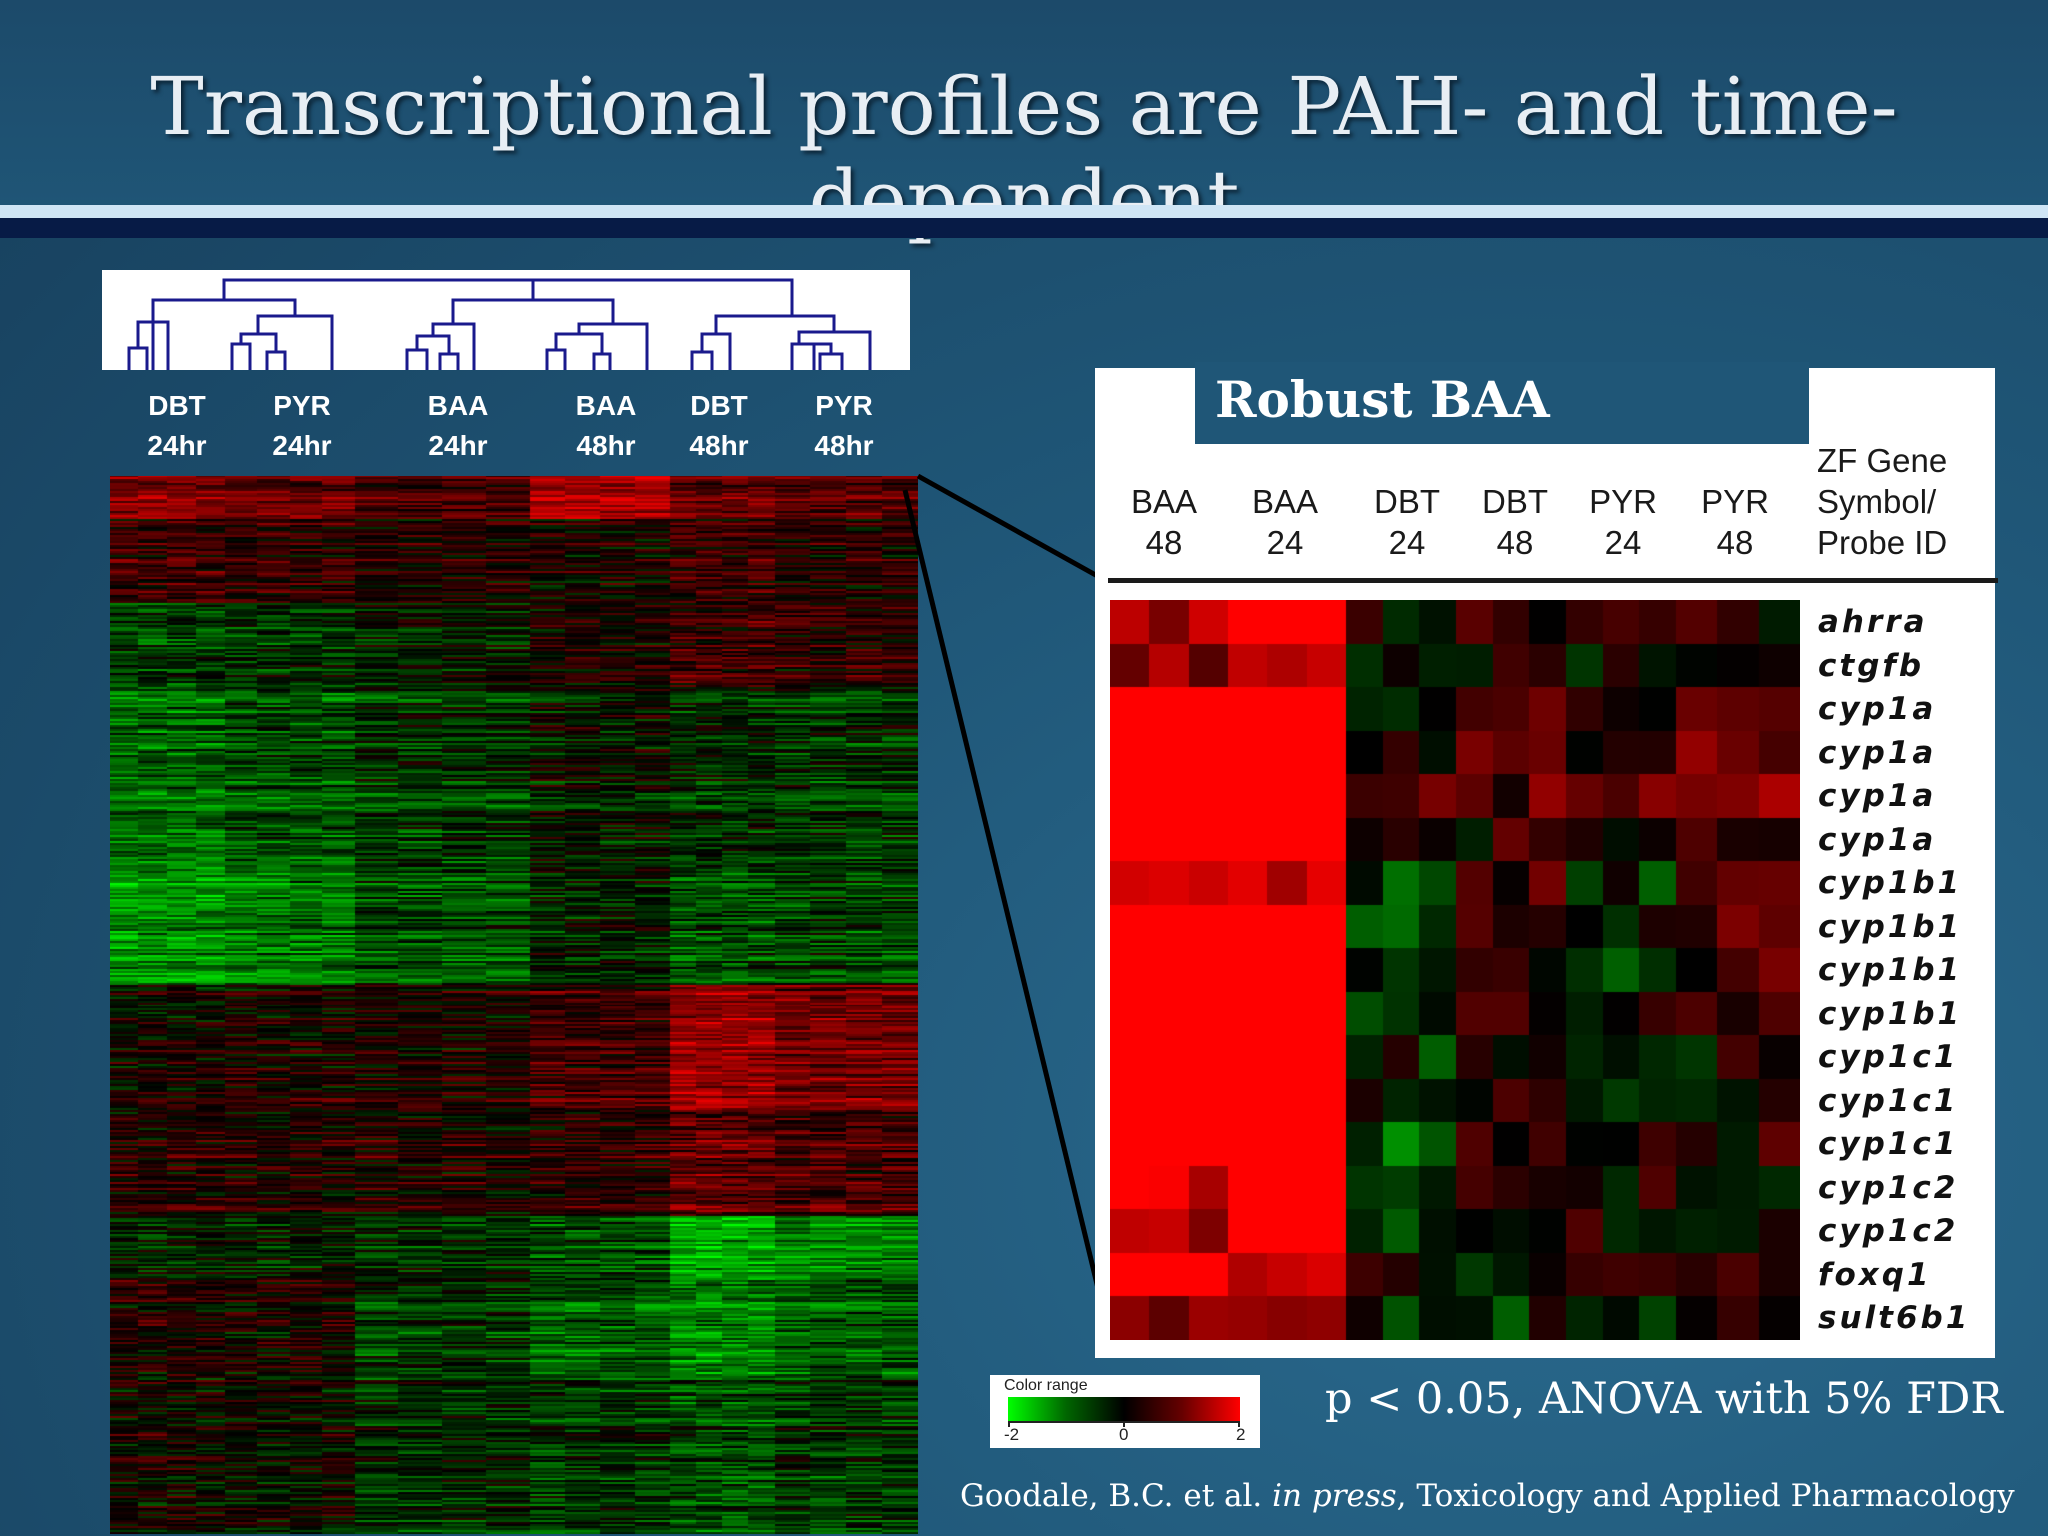  Describe the element at coordinates (1239, 1424) in the screenshot. I see `legend-tick-max` at that location.